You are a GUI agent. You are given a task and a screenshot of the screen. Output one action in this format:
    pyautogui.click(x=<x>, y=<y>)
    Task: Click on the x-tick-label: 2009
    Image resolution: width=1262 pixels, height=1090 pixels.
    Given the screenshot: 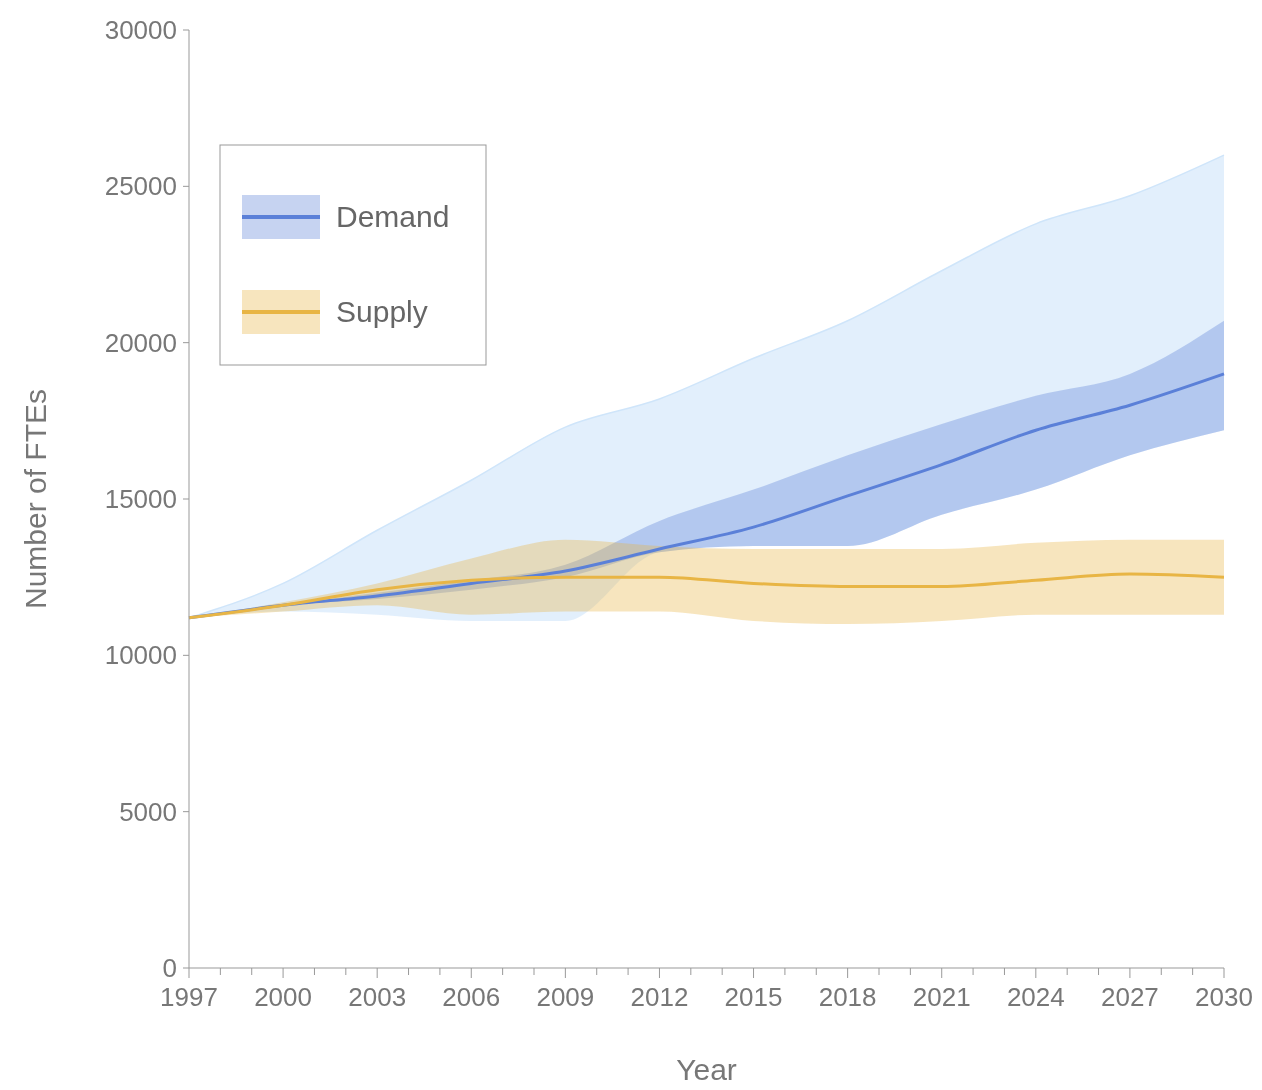 What is the action you would take?
    pyautogui.click(x=565, y=997)
    